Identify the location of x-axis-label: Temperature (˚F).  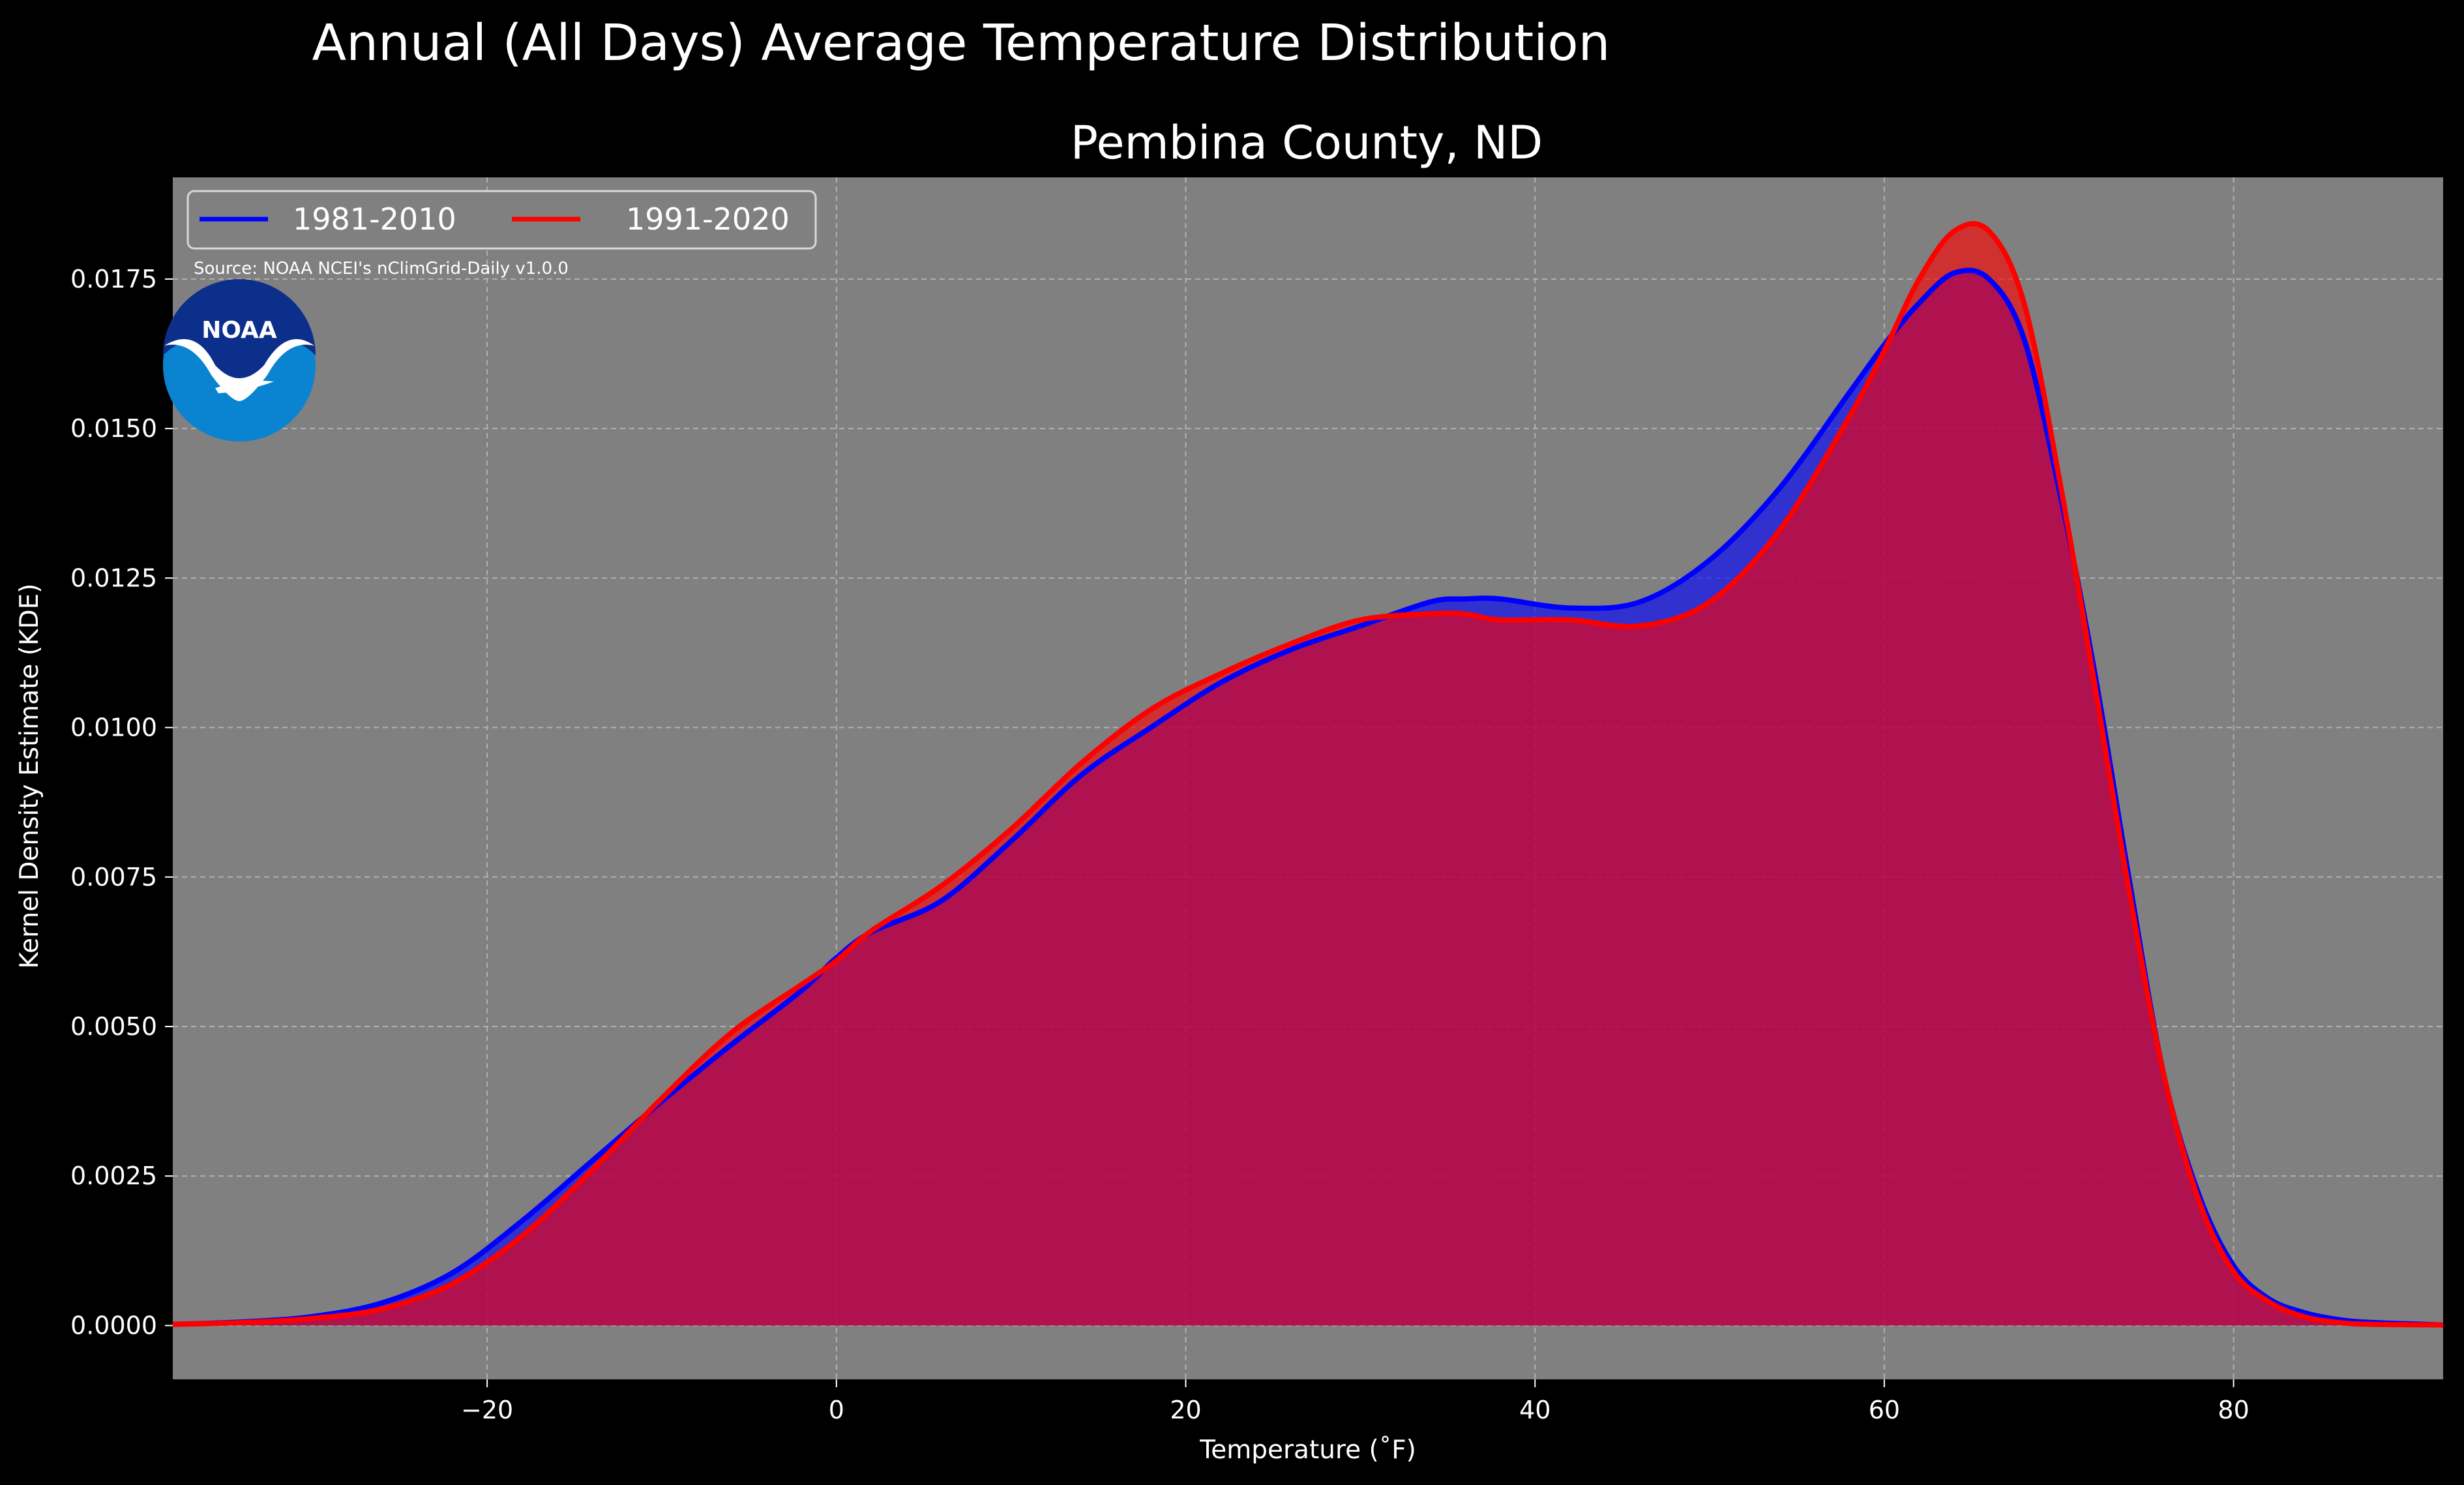
(1307, 1450).